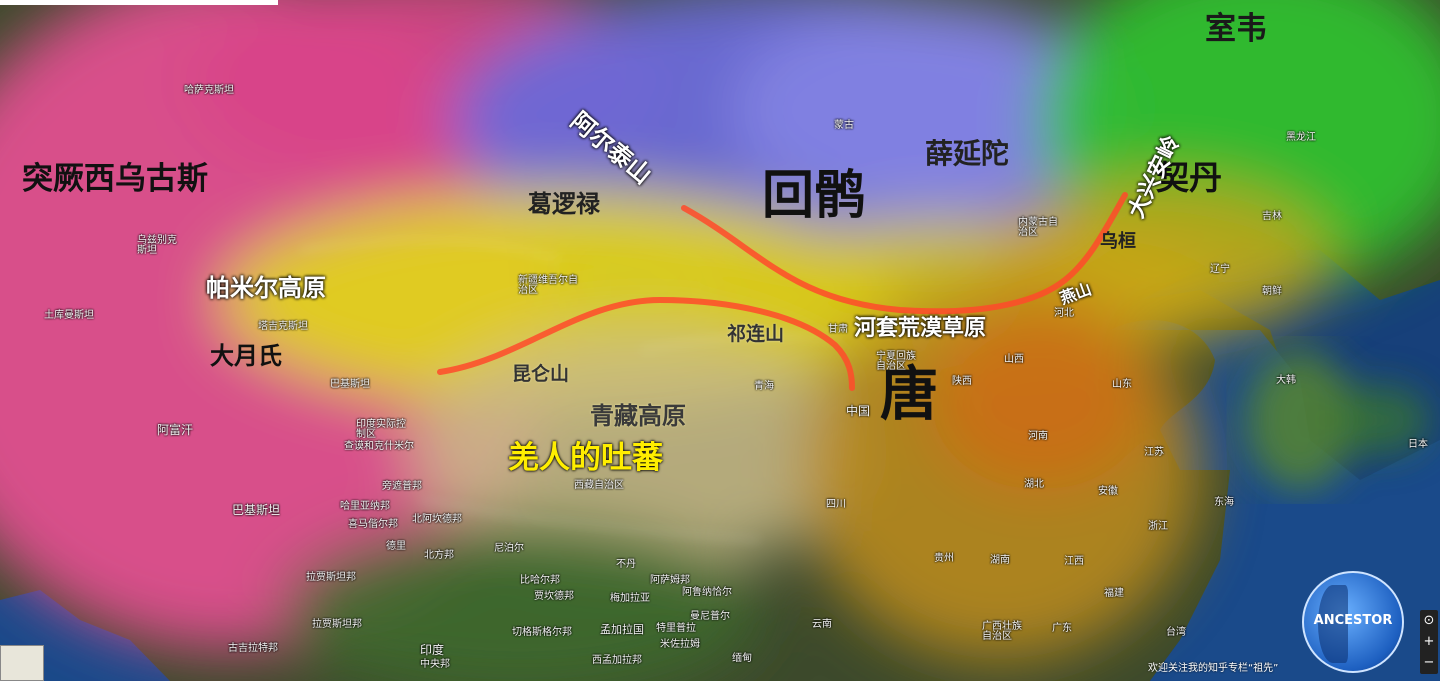  I want to click on label-punjab: 旁遮普邦, so click(402, 486).